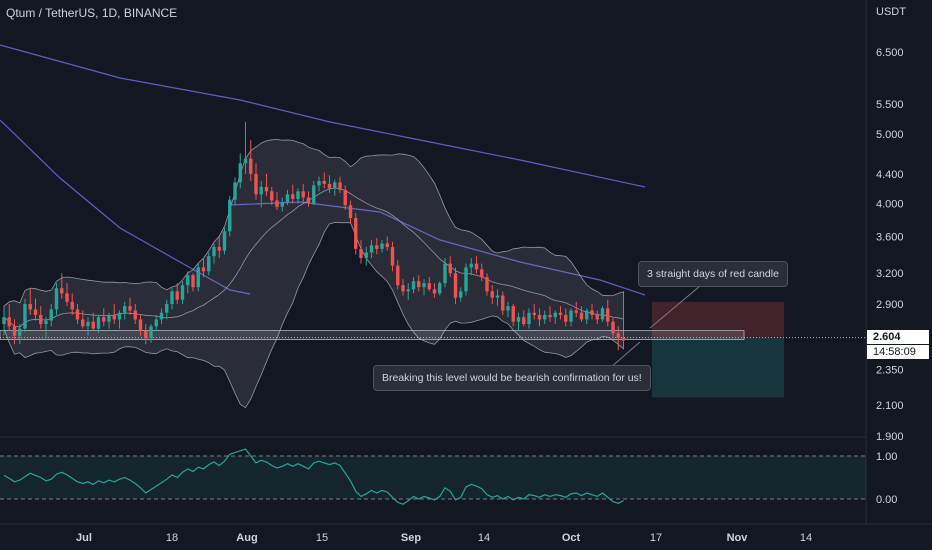  I want to click on symbol-title: Qtum / TetherUS, 1D, BINANCE, so click(92, 13).